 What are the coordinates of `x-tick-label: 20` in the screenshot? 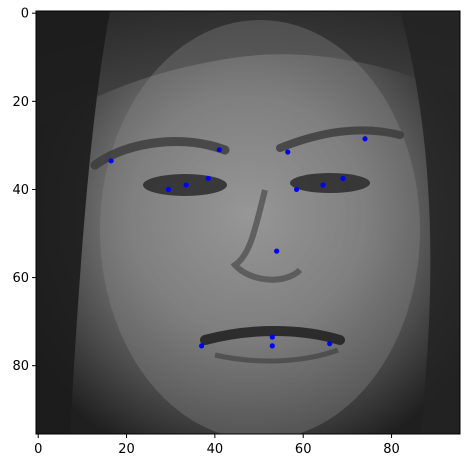 It's located at (126, 449).